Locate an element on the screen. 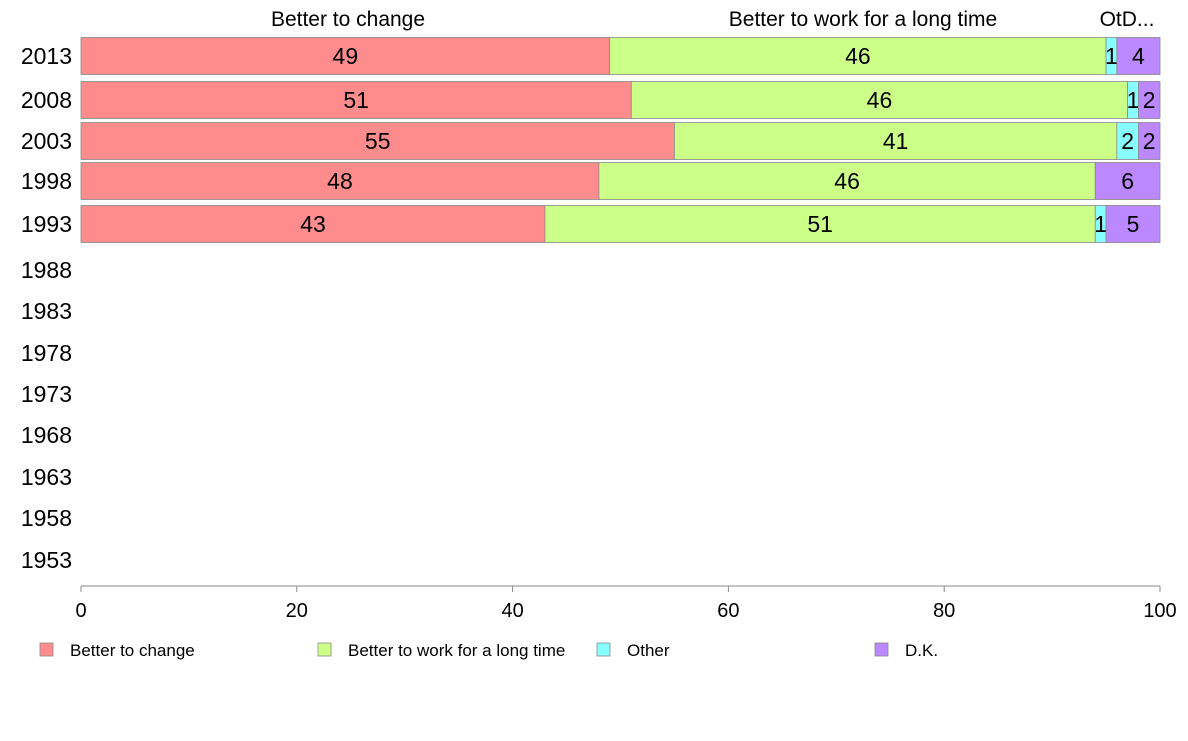 The image size is (1188, 741). data-label: 6 is located at coordinates (1127, 181).